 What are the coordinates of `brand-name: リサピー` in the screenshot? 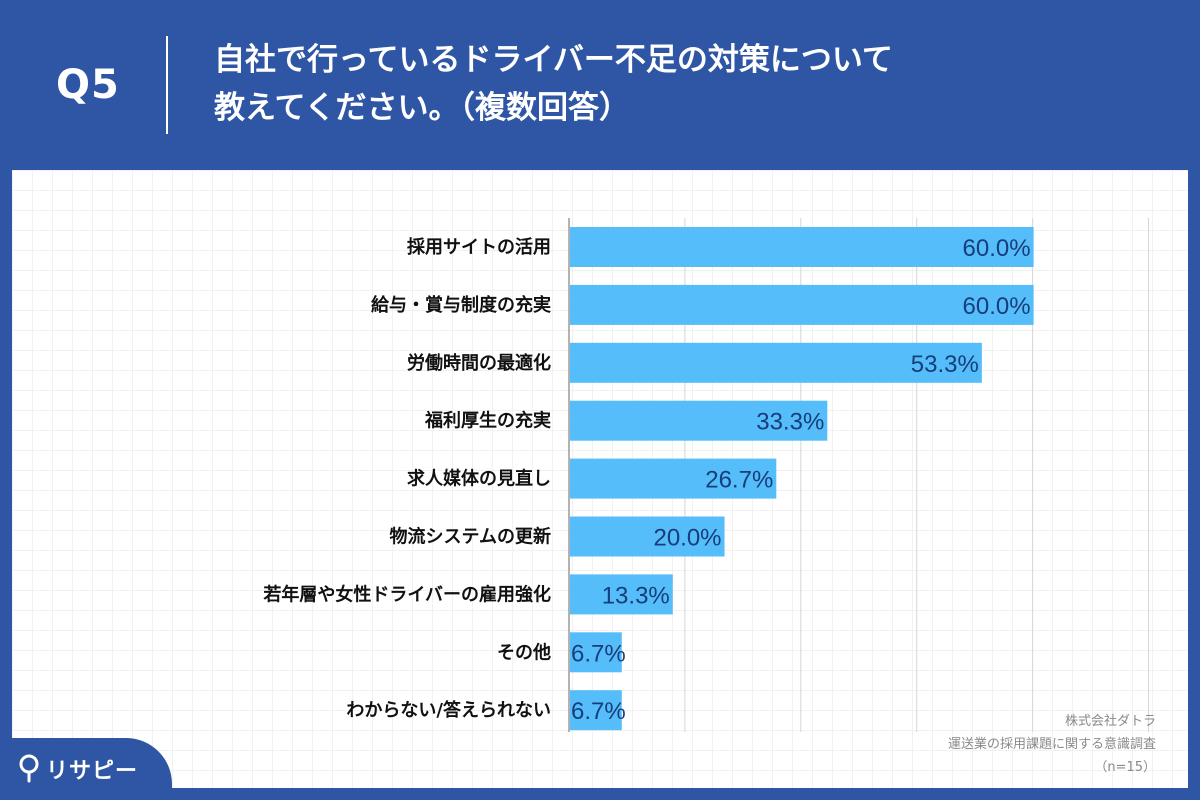 It's located at (92, 771).